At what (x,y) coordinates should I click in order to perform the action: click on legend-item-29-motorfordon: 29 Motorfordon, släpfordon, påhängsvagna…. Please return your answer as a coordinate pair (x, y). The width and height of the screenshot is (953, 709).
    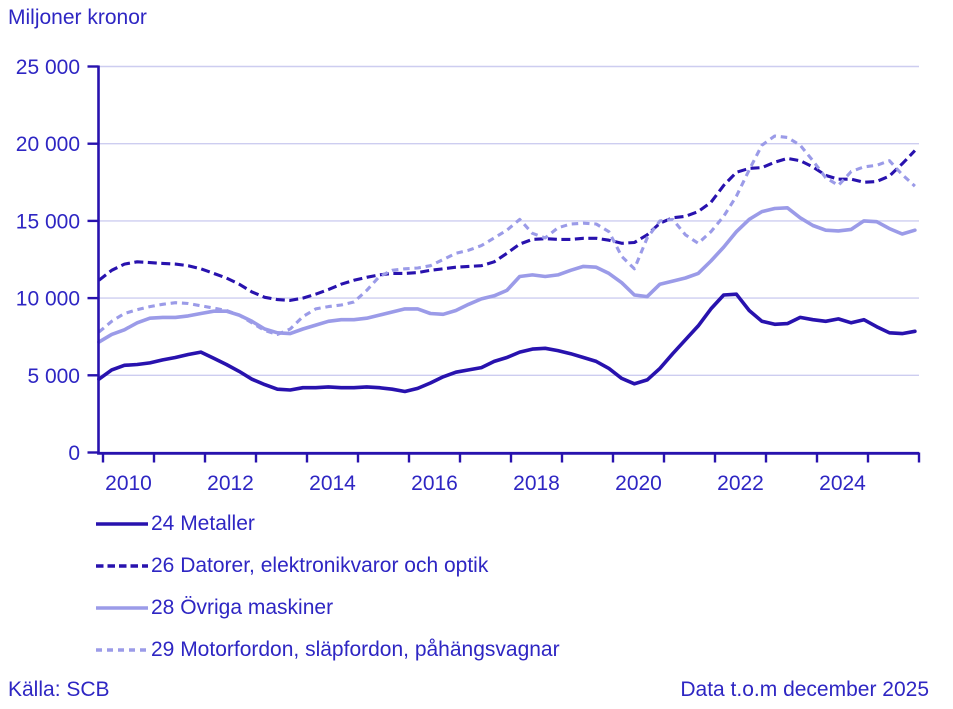
    Looking at the image, I should click on (415, 650).